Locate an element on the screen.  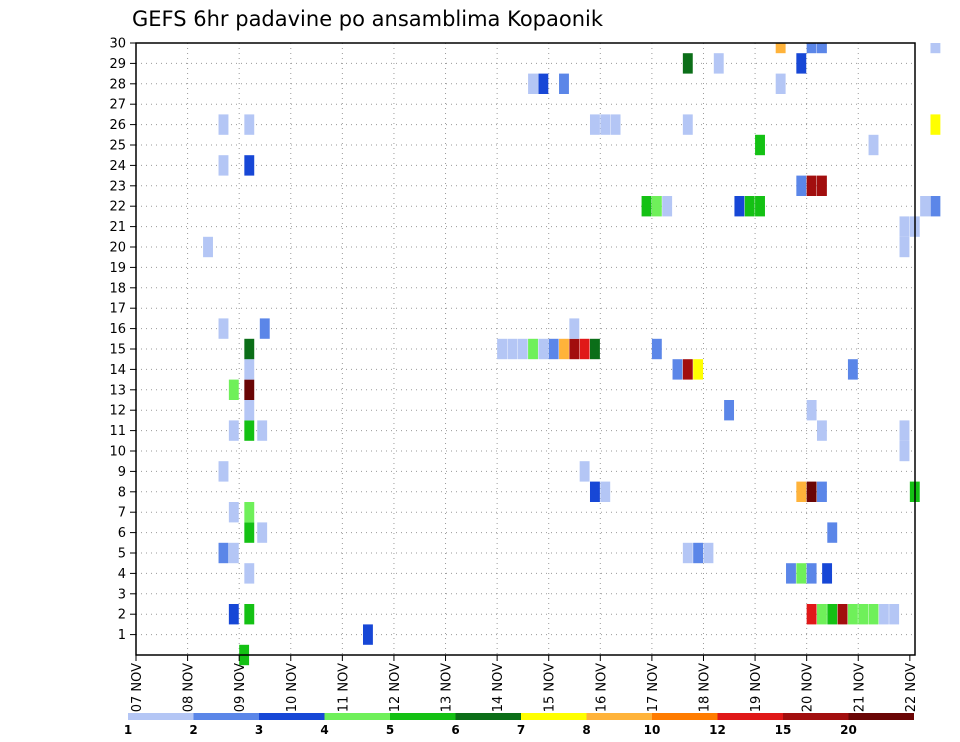
x-tick-label: 11 NOV is located at coordinates (343, 687).